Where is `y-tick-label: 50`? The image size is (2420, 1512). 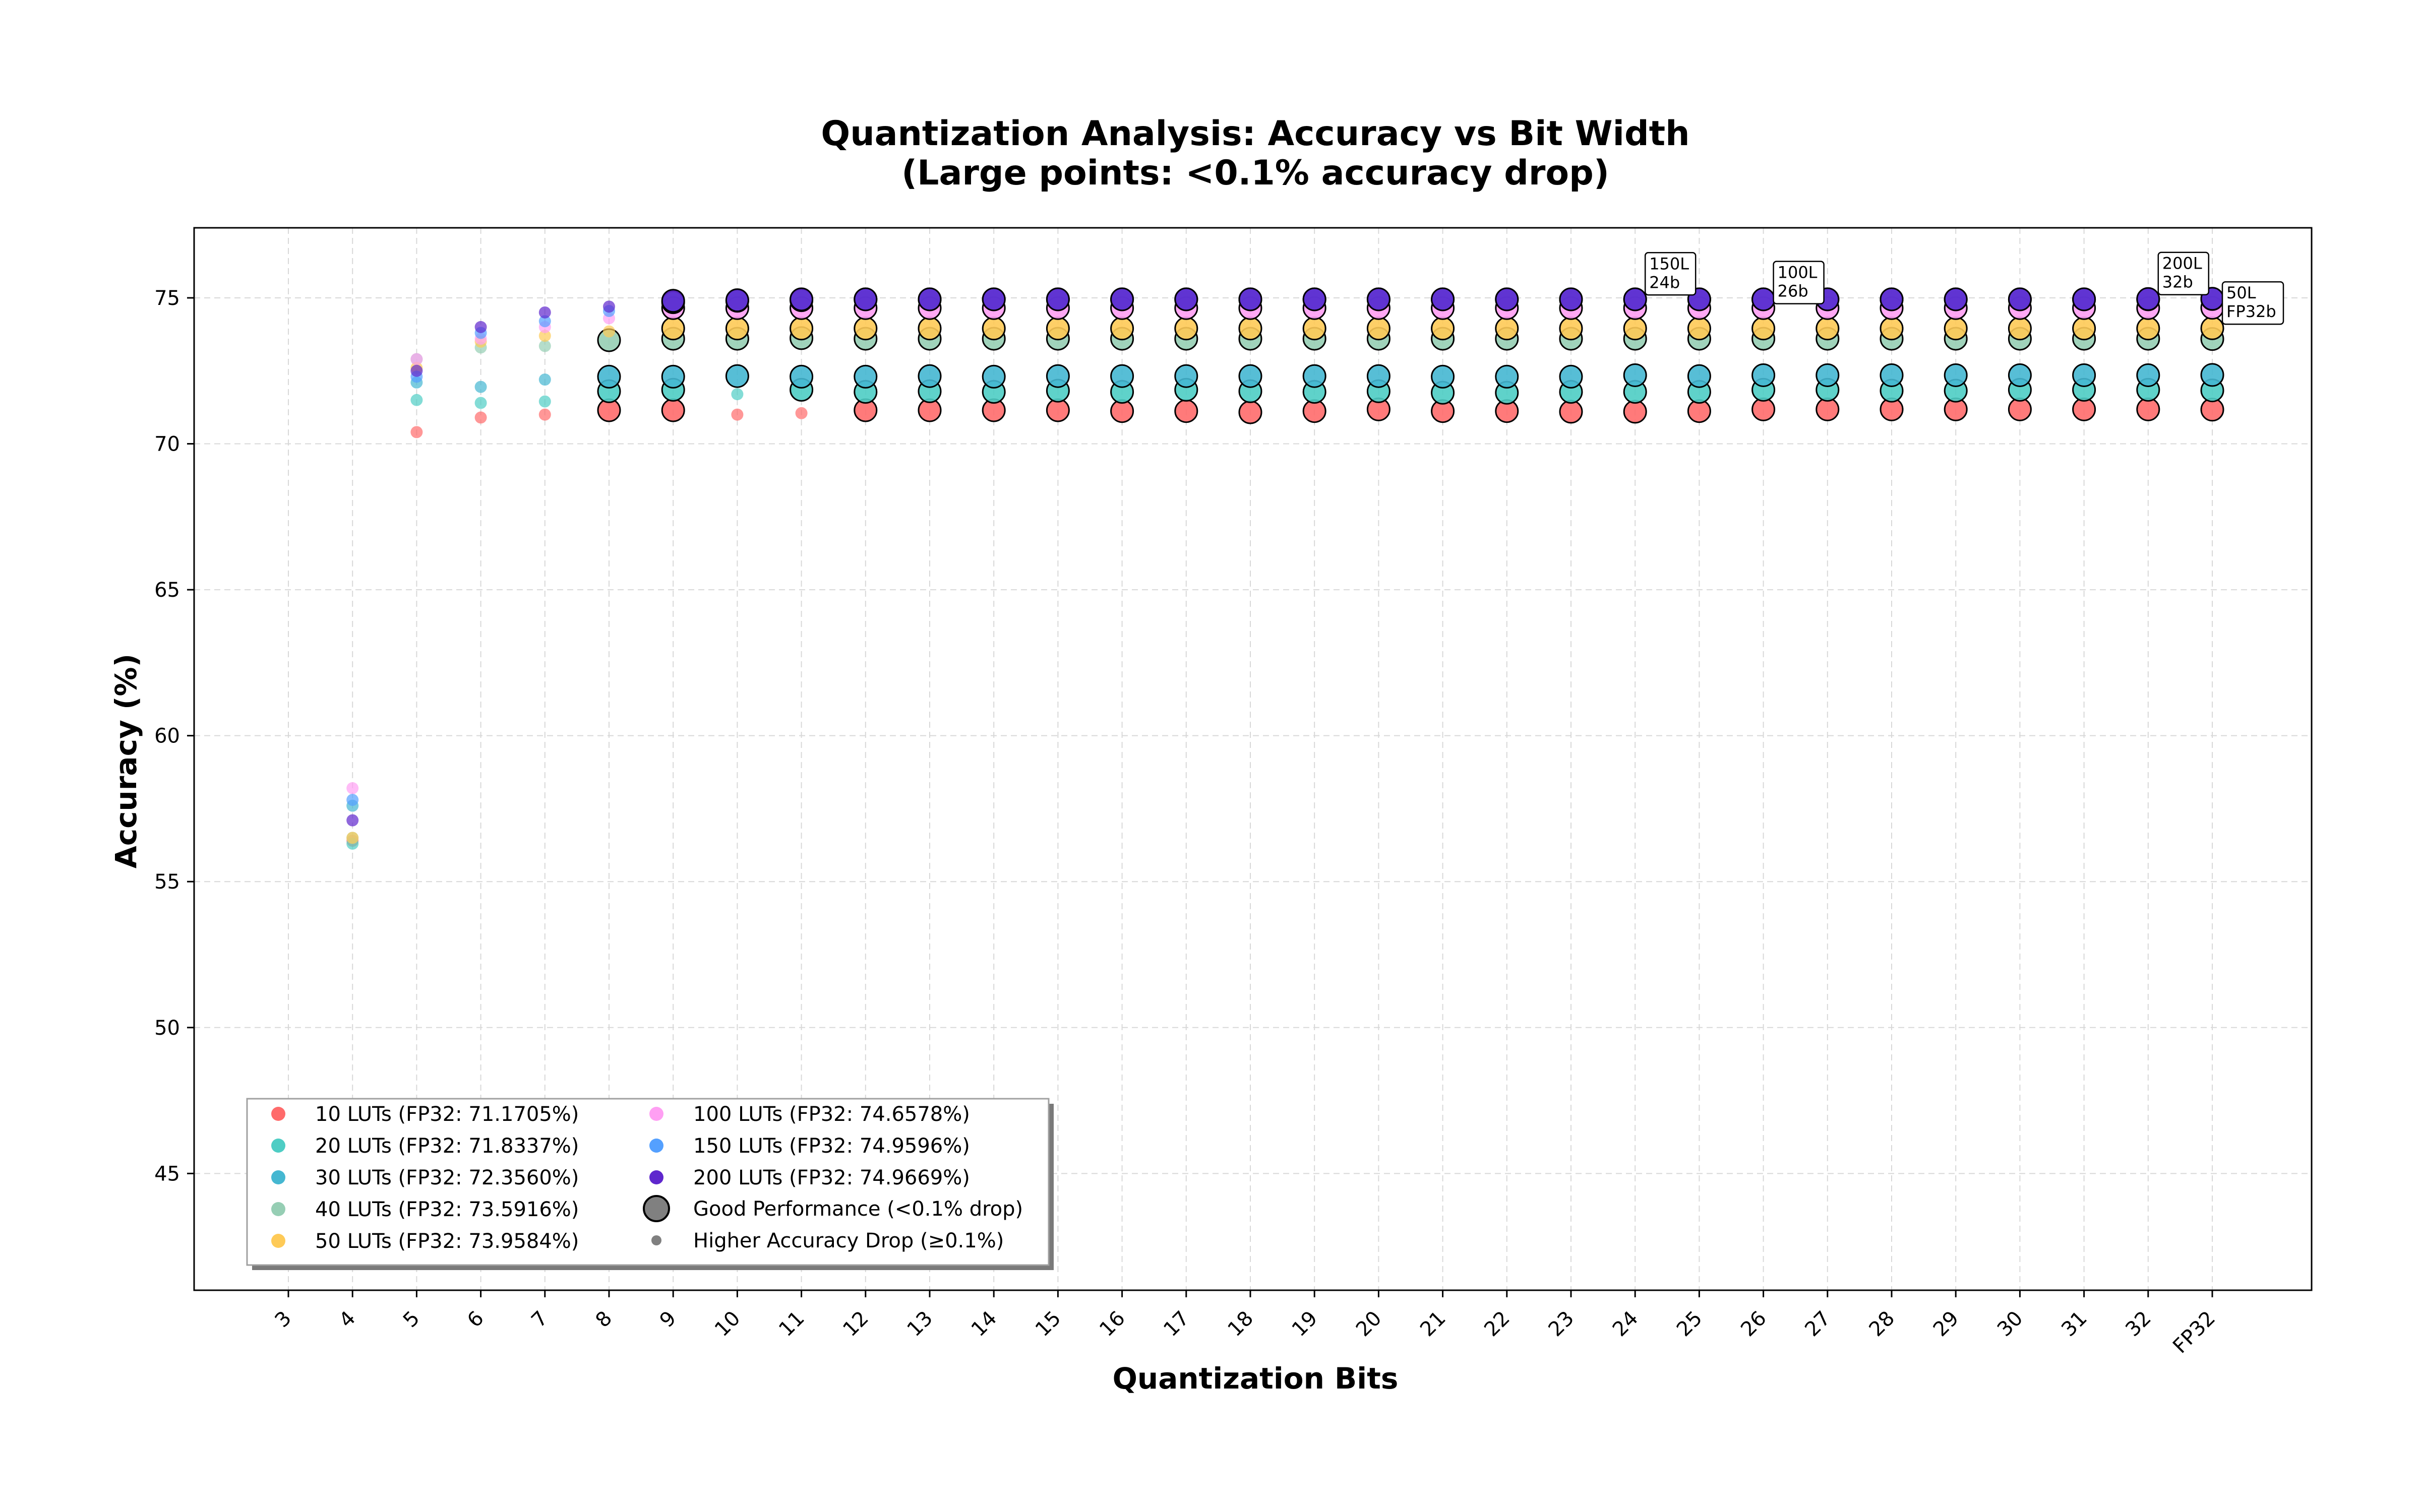 y-tick-label: 50 is located at coordinates (167, 1028).